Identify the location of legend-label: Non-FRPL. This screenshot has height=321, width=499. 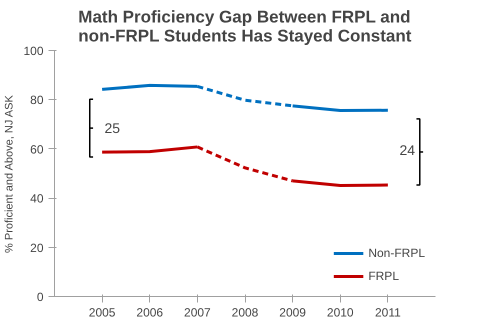
(396, 253).